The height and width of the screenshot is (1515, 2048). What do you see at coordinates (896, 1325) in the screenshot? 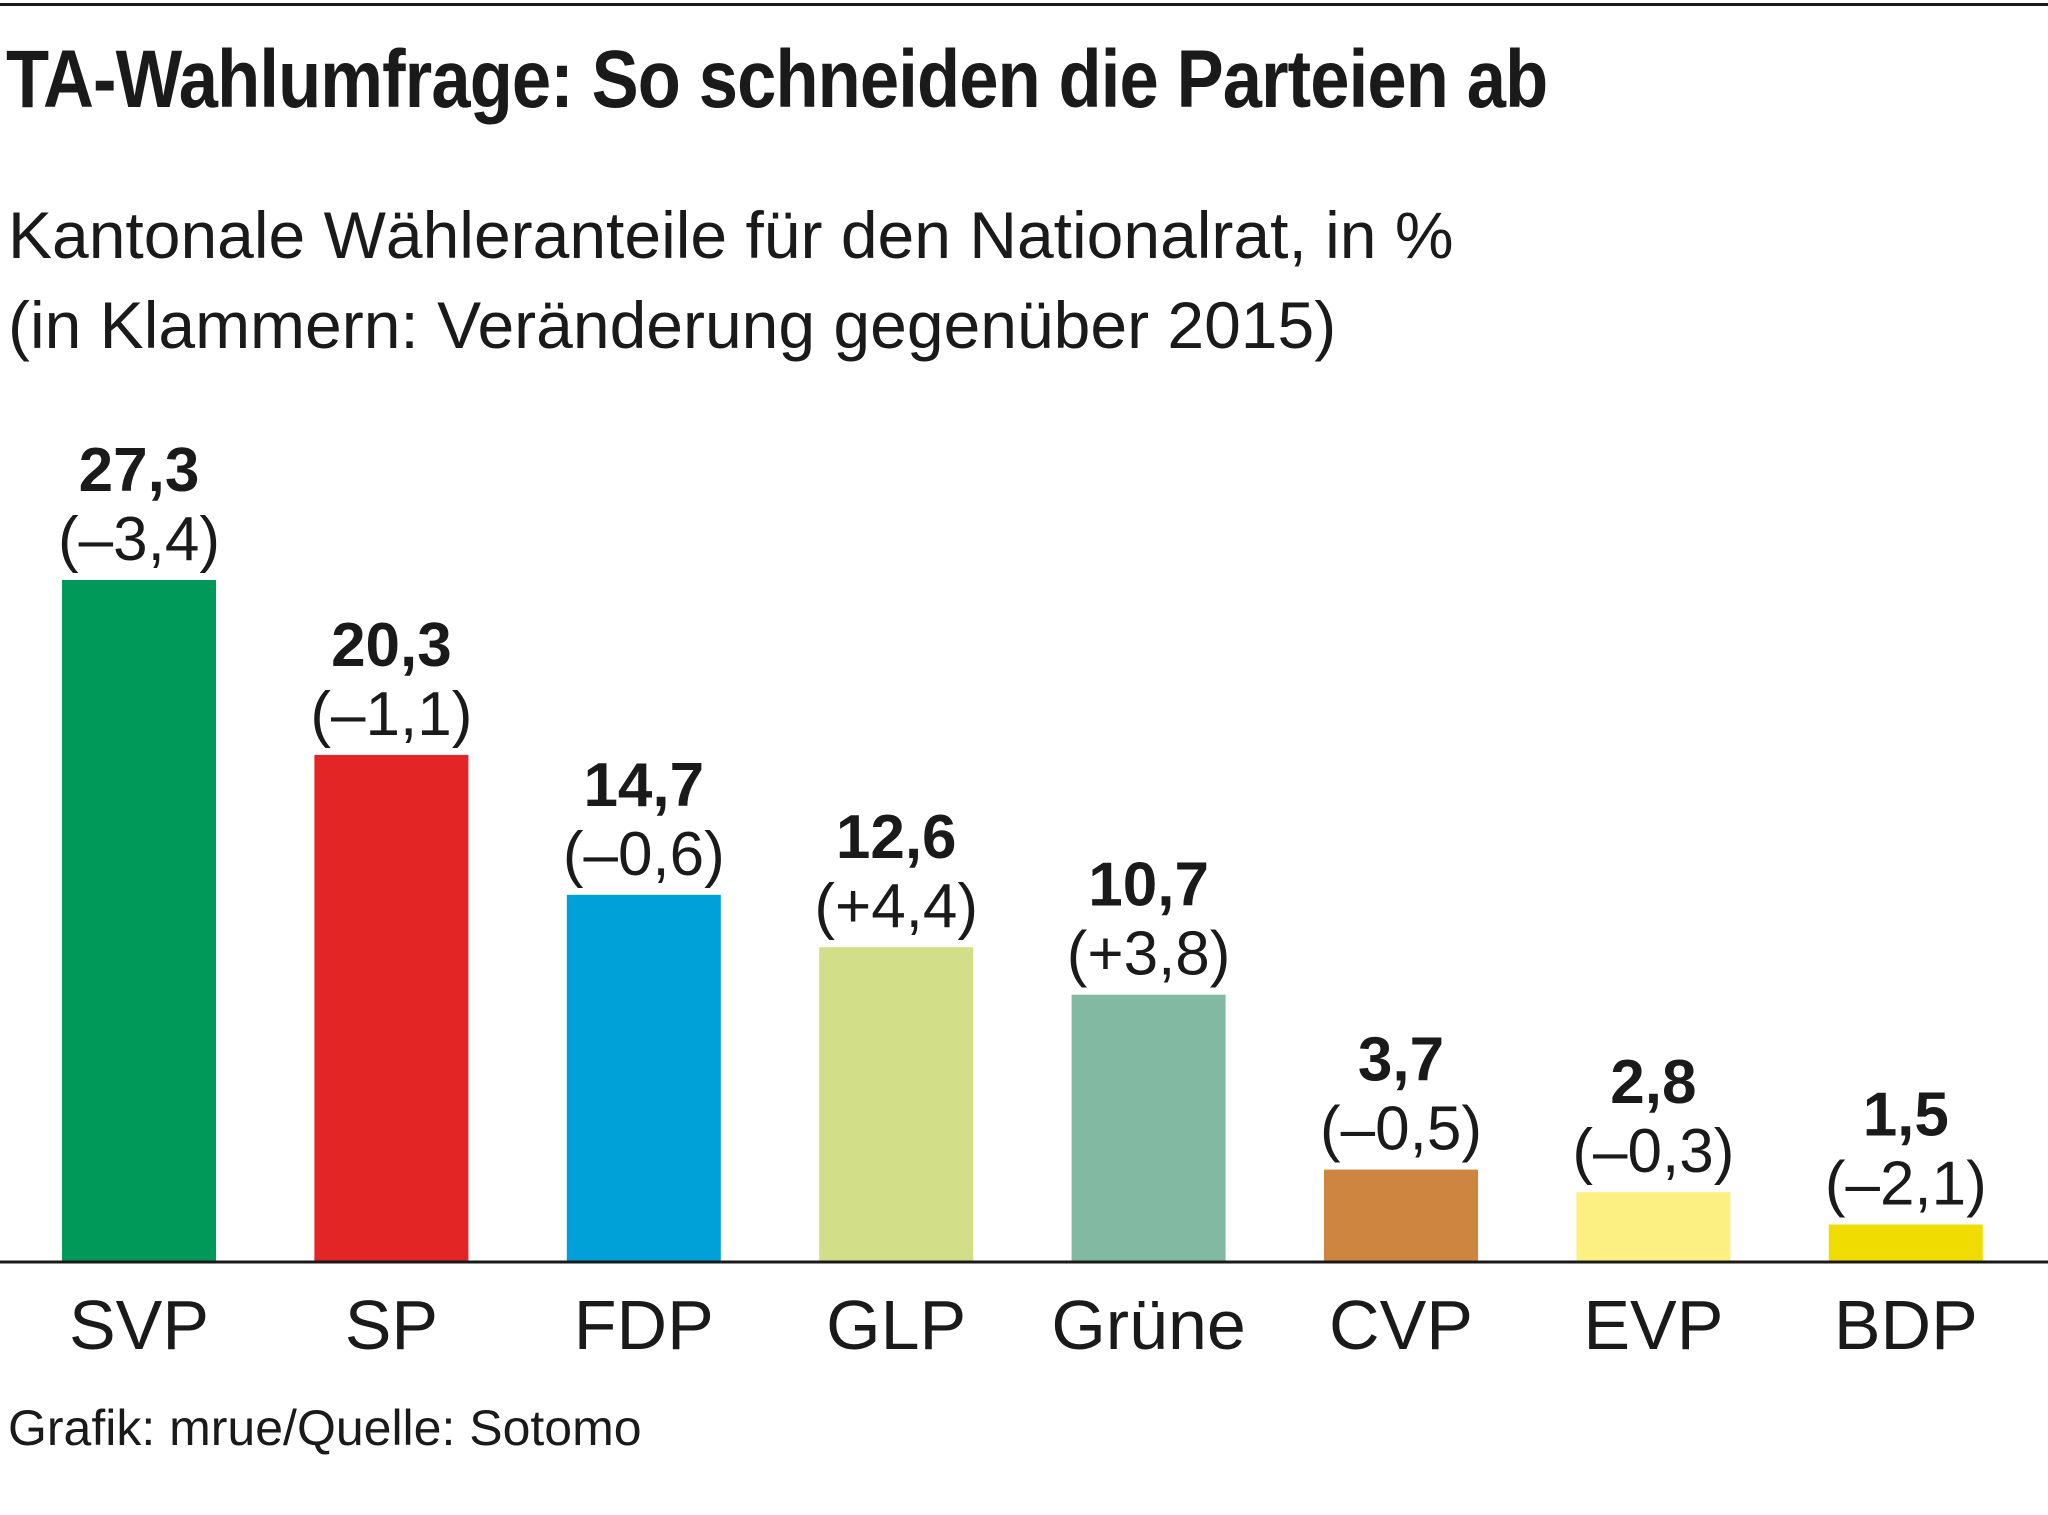
I see `category-label-glp: GLP` at bounding box center [896, 1325].